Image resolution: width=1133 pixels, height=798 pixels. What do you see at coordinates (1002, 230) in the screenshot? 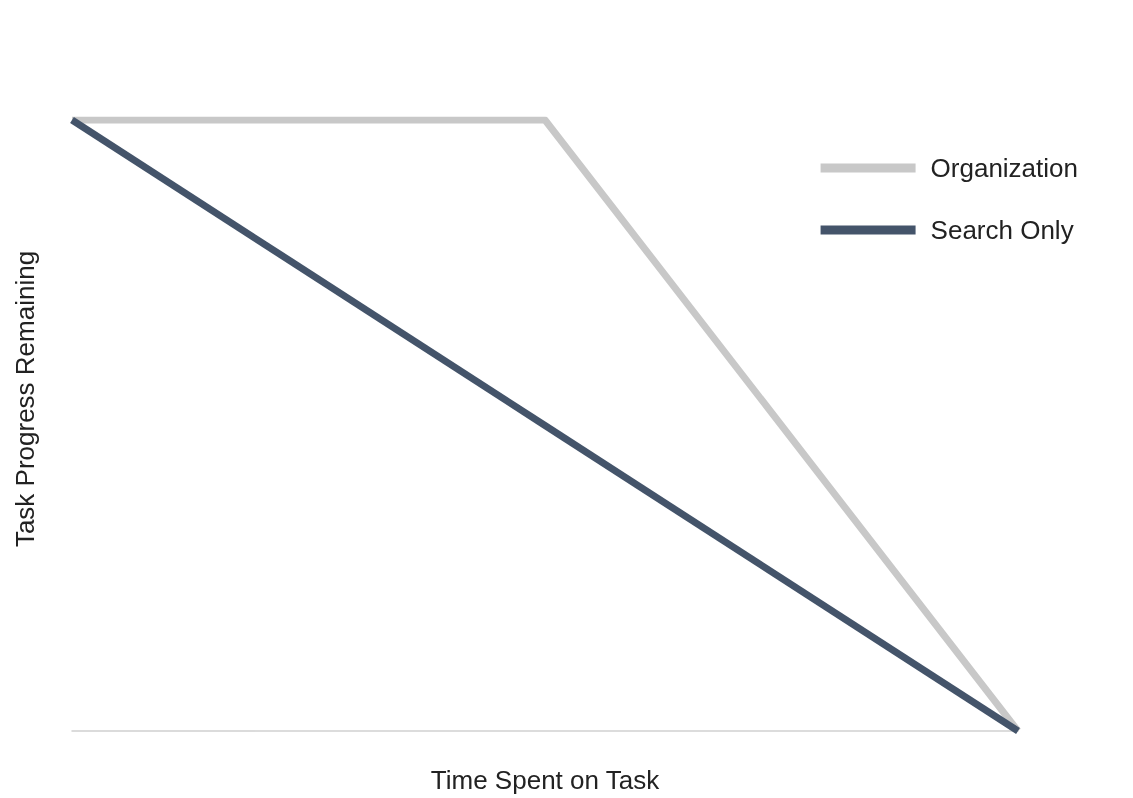
I see `legend-label: Search Only` at bounding box center [1002, 230].